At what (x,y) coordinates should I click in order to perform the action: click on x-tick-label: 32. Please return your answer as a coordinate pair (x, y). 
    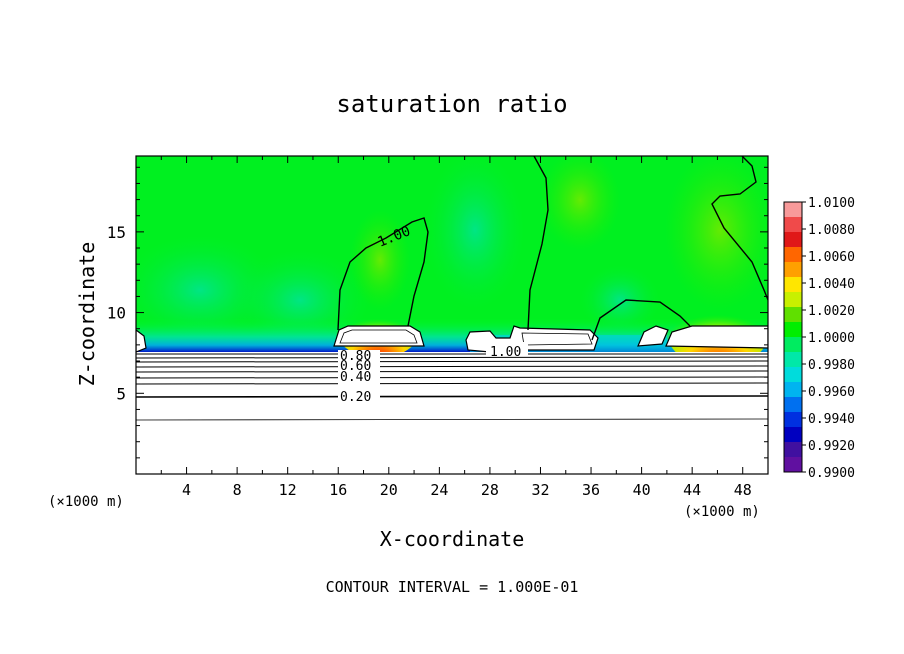
    Looking at the image, I should click on (540, 490).